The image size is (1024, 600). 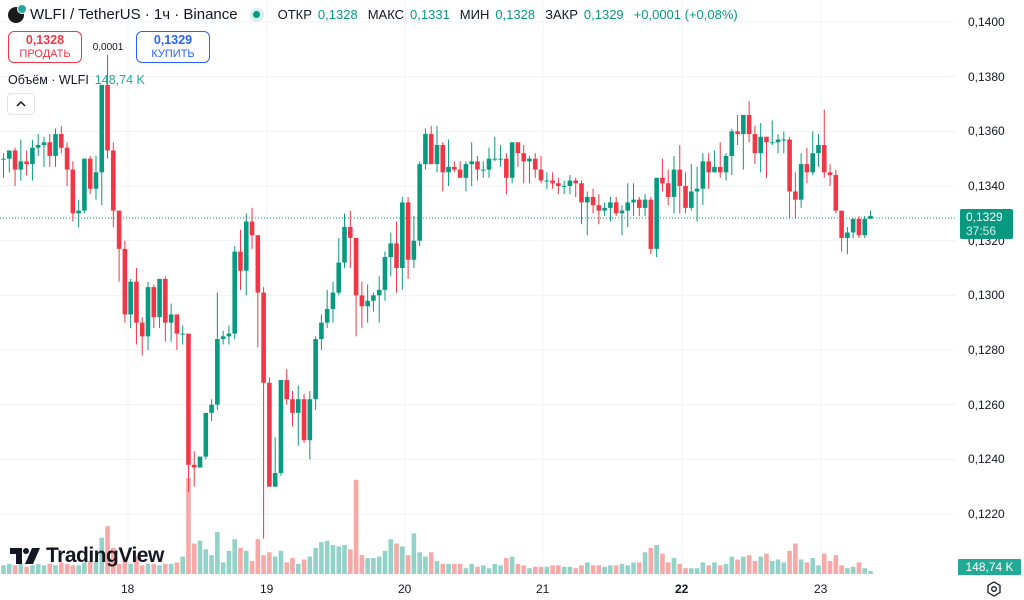 I want to click on buy-label: КУПИТЬ, so click(x=173, y=53).